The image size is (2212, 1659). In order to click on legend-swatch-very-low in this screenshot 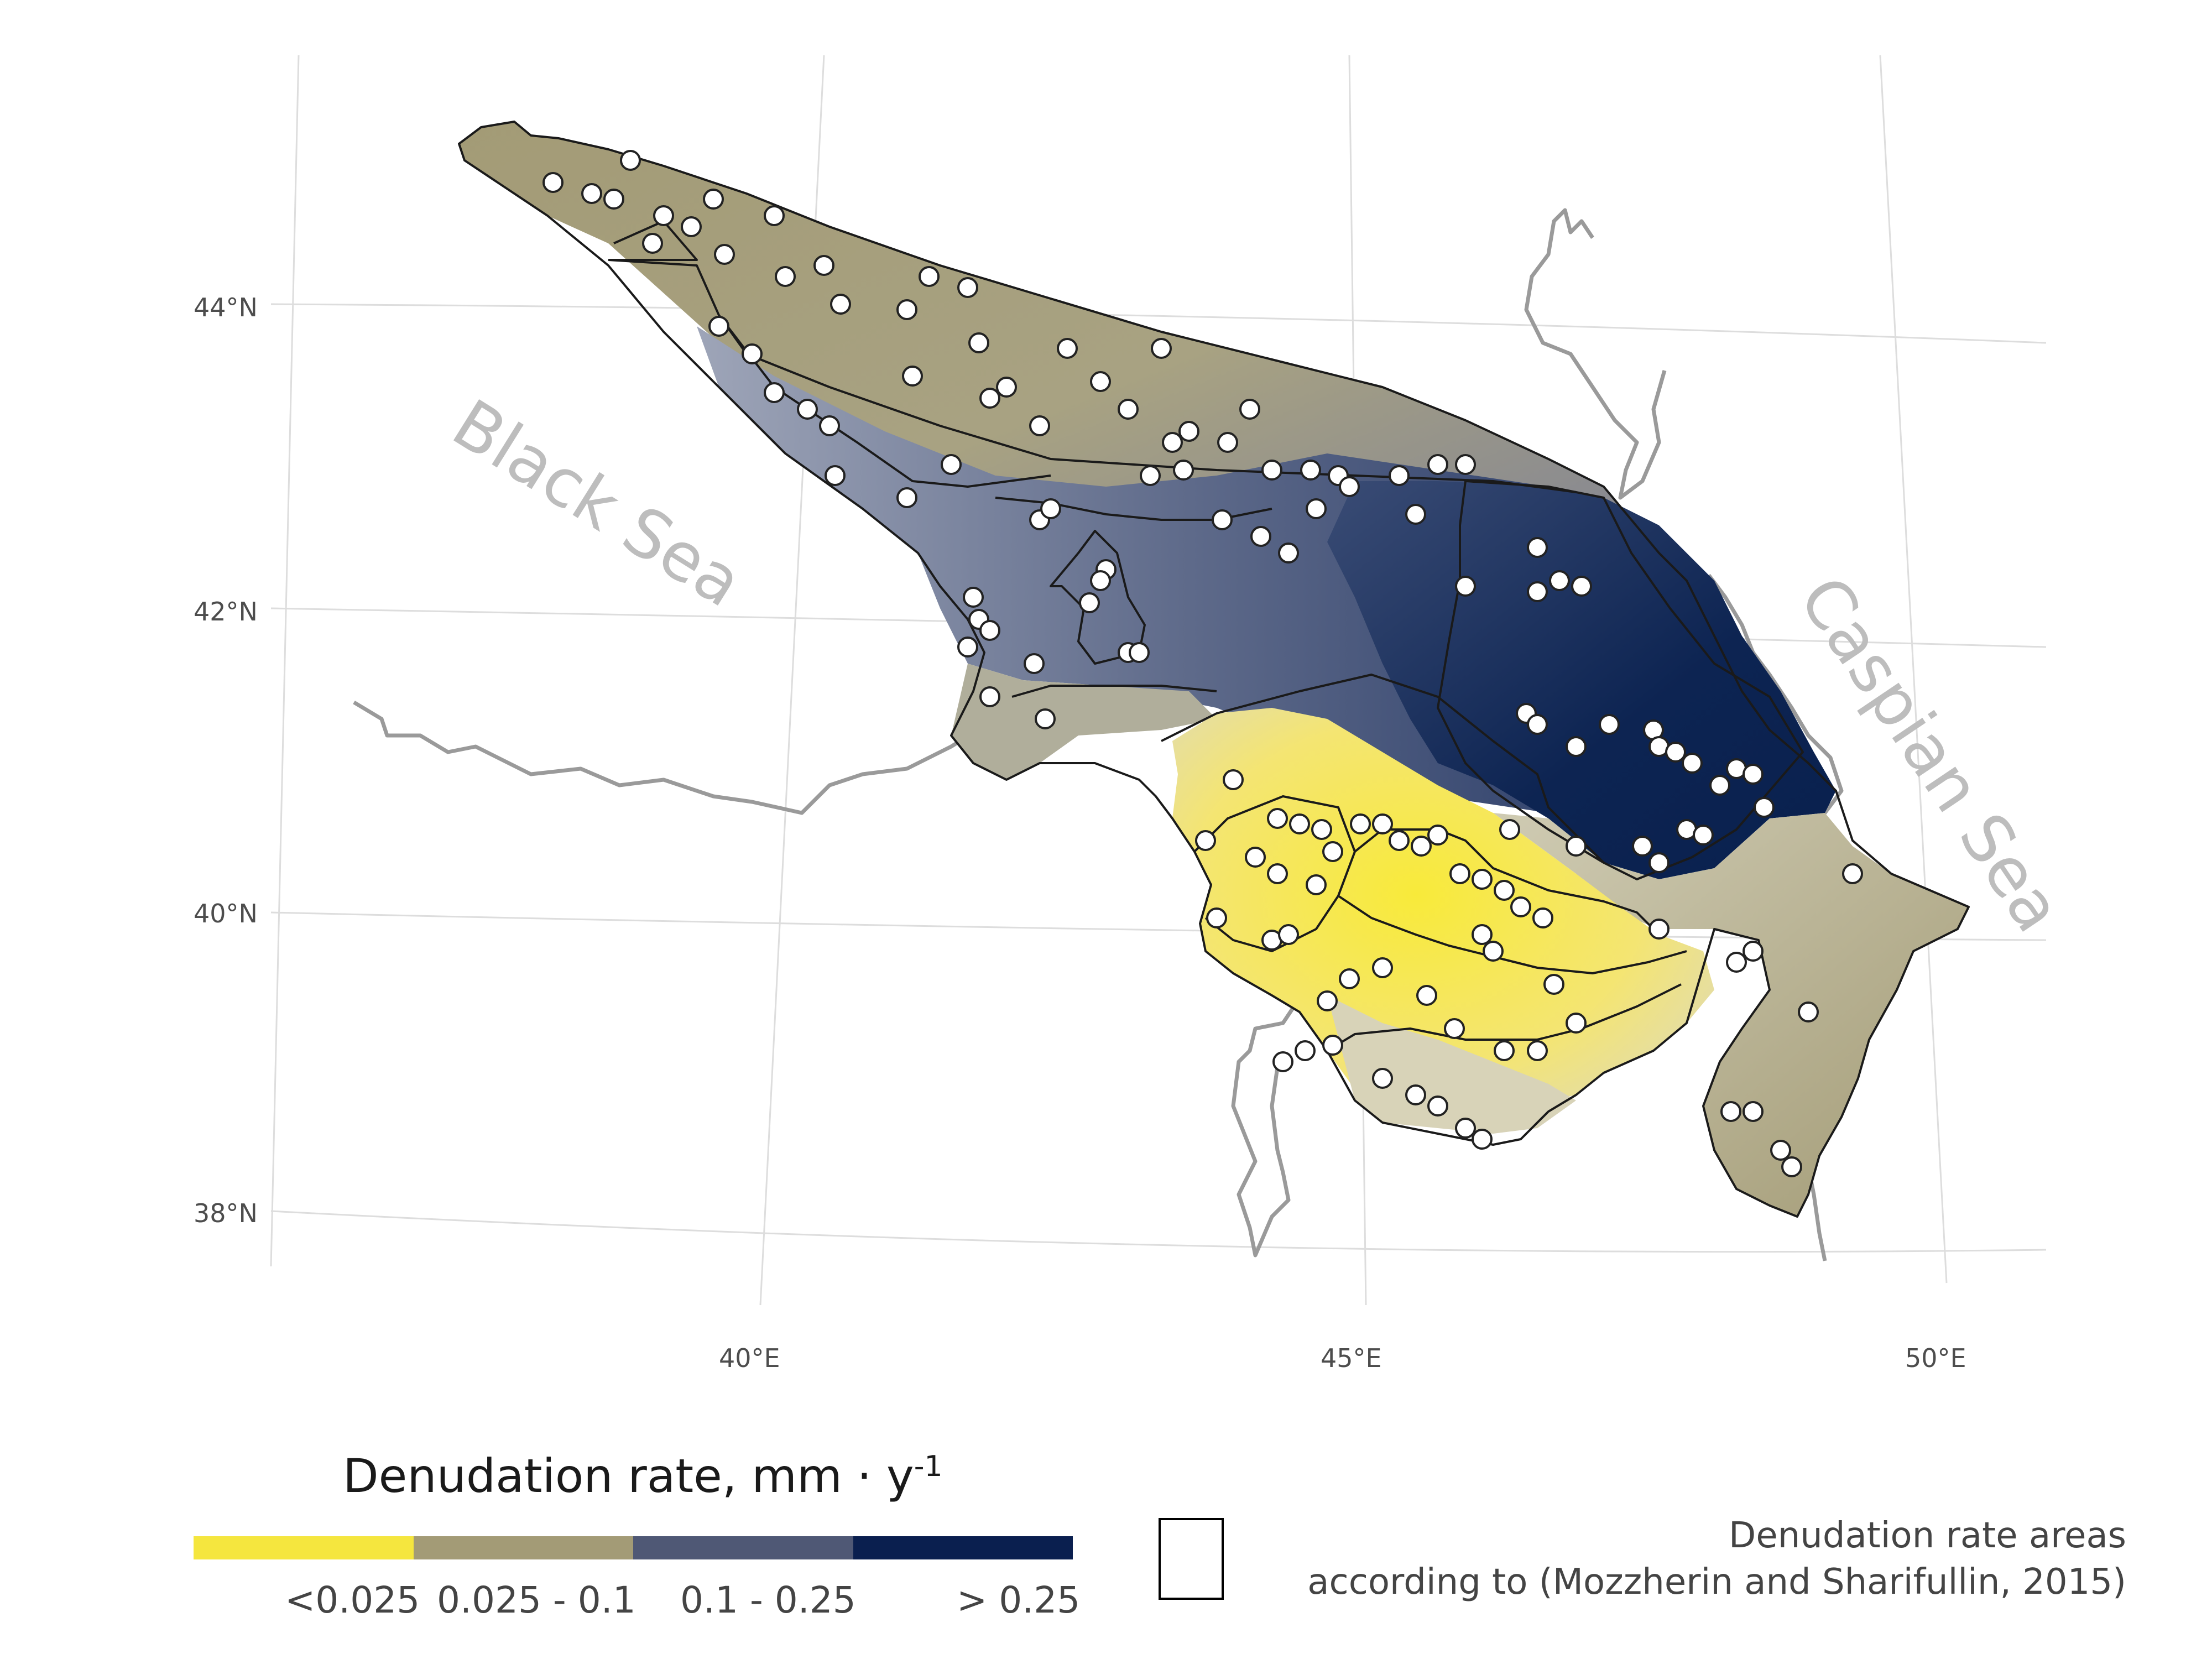, I will do `click(304, 1548)`.